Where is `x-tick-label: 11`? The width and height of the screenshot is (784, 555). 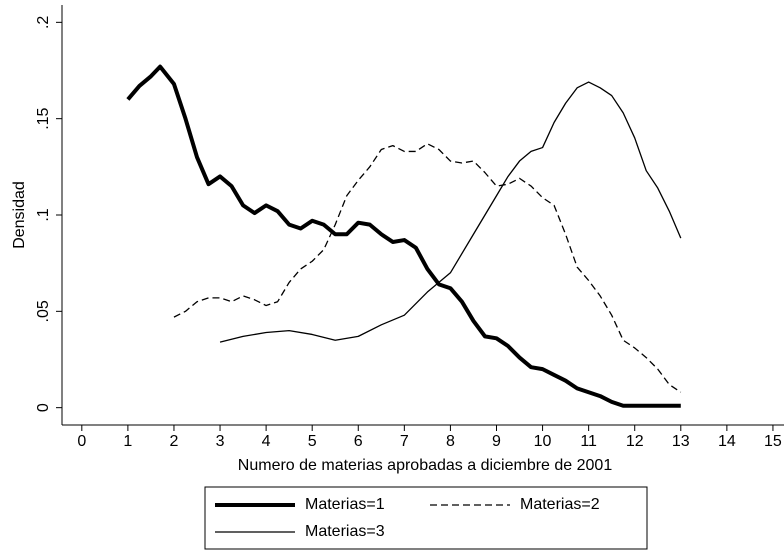
x-tick-label: 11 is located at coordinates (588, 441).